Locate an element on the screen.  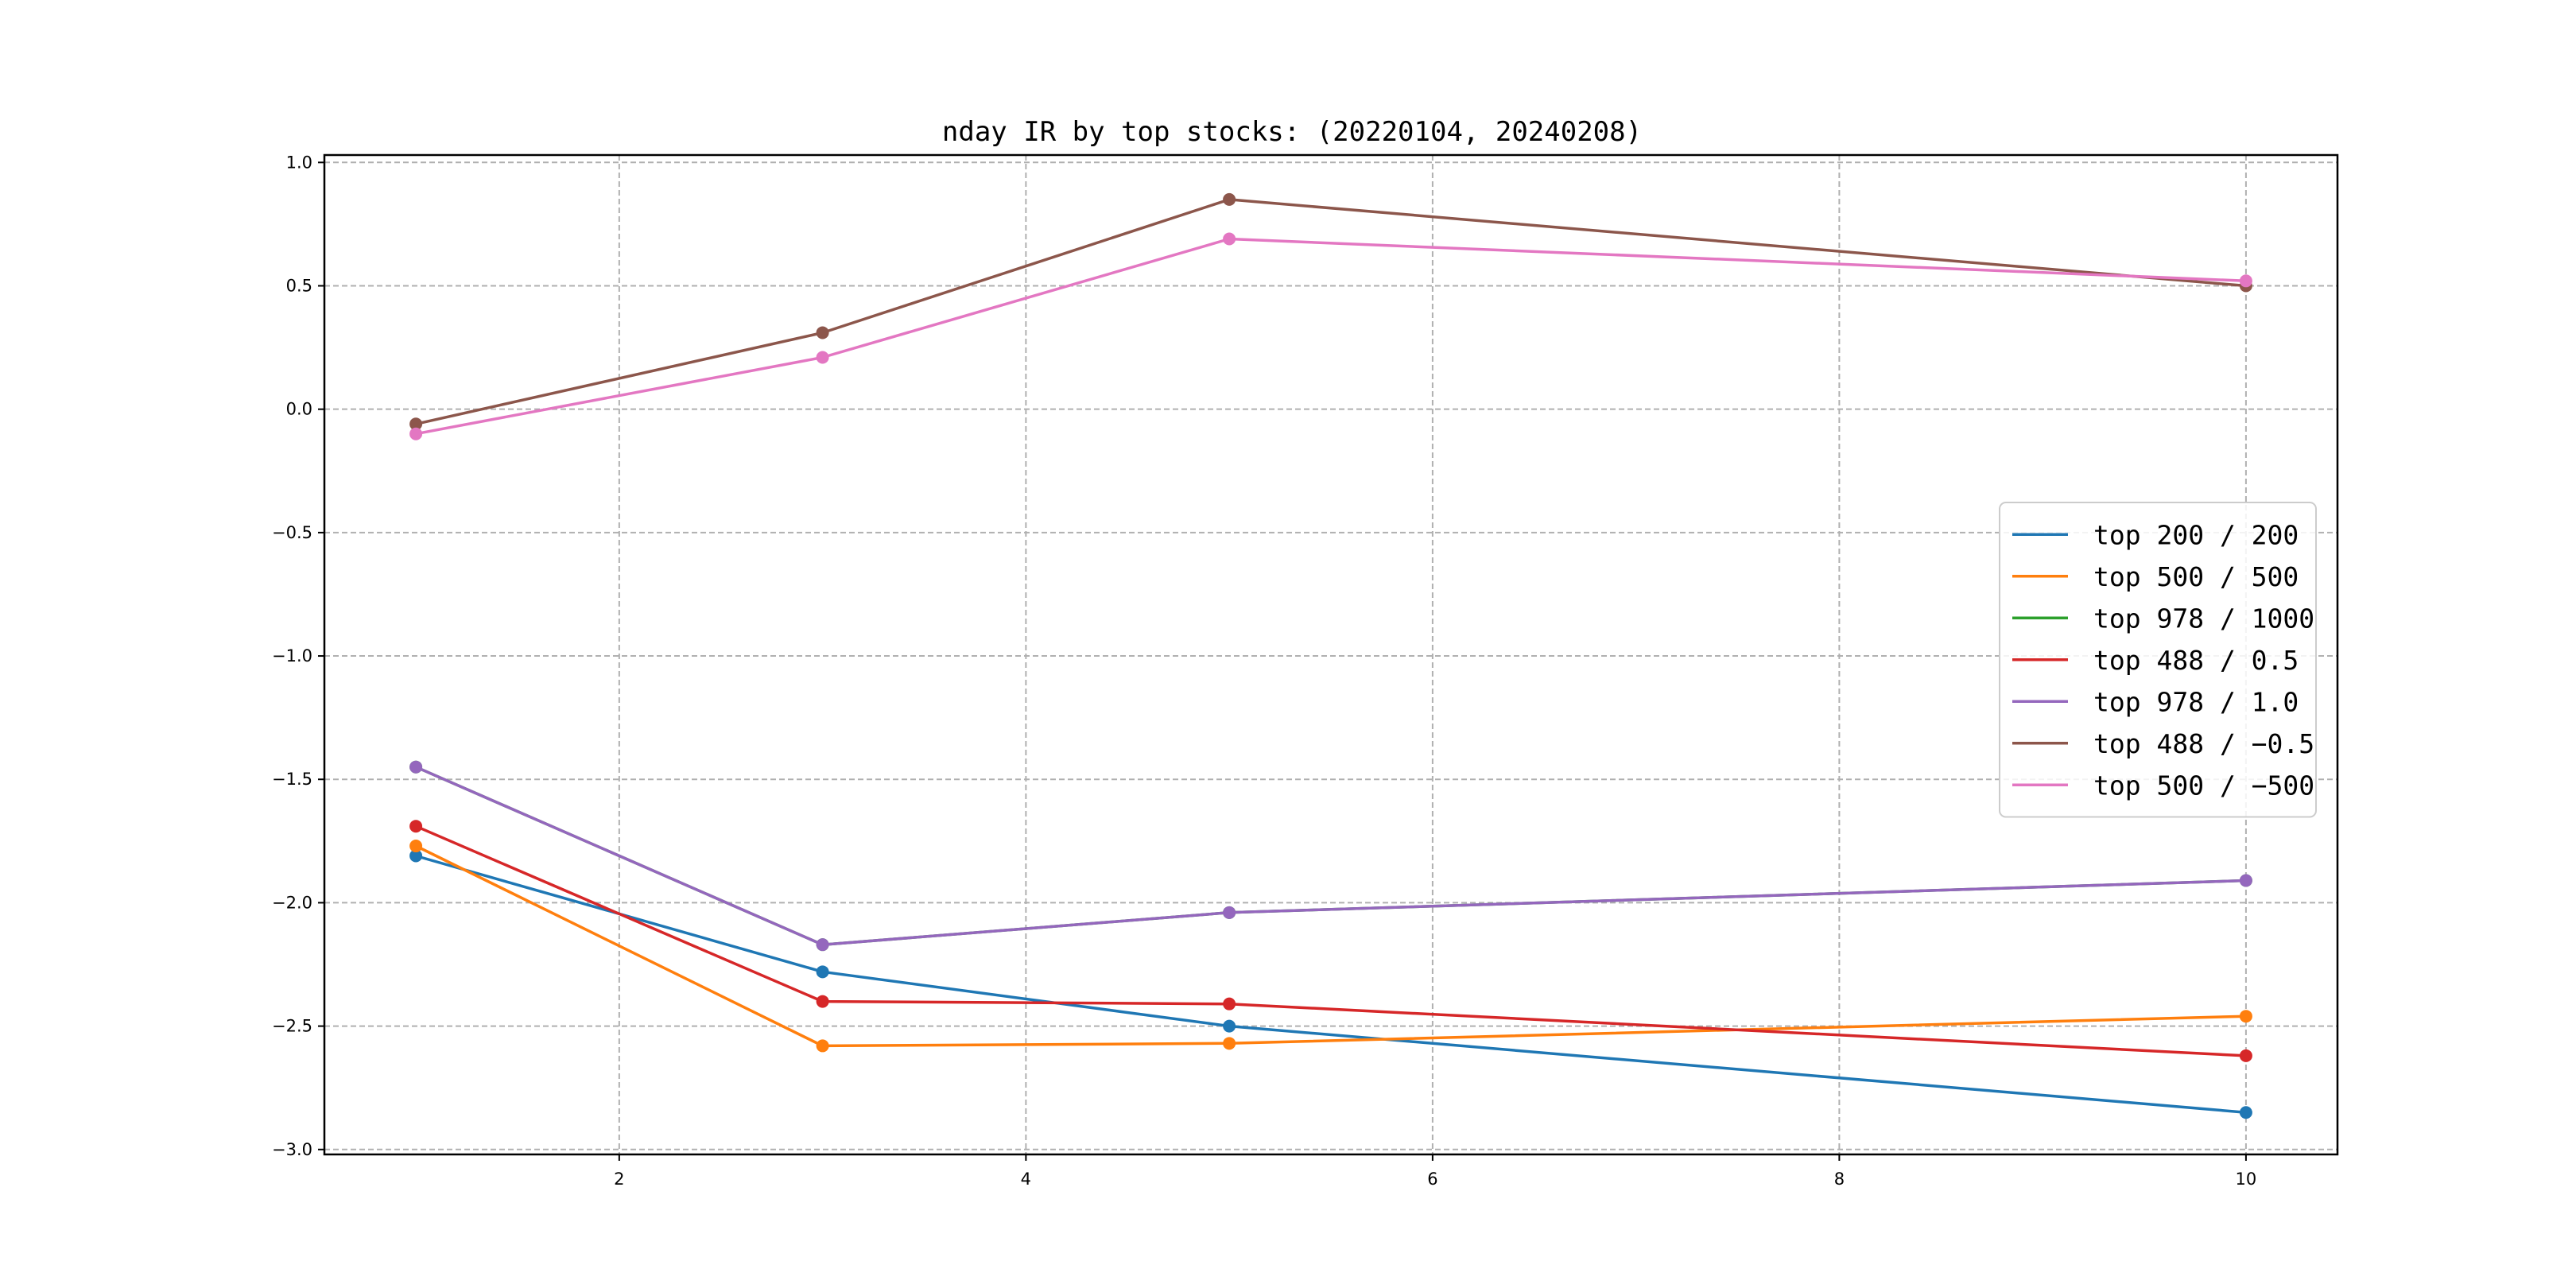
legend-label: top 978 / 1000 is located at coordinates (2203, 619).